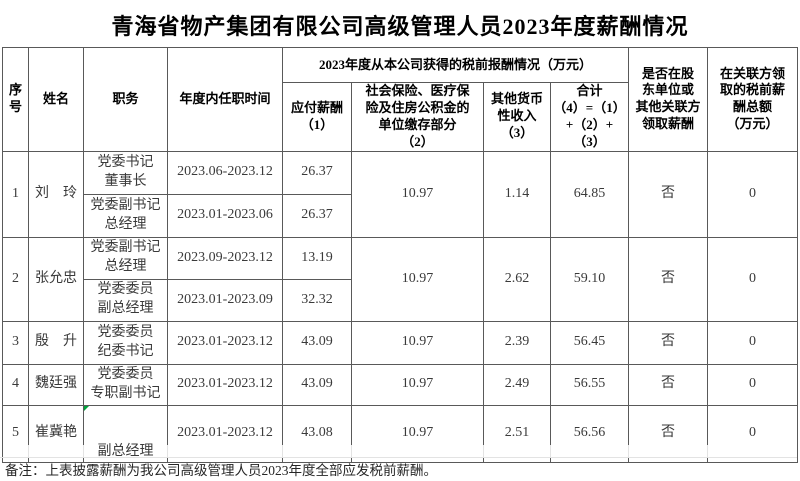 This screenshot has width=800, height=481. What do you see at coordinates (317, 258) in the screenshot?
I see `cell-payable: 13.19` at bounding box center [317, 258].